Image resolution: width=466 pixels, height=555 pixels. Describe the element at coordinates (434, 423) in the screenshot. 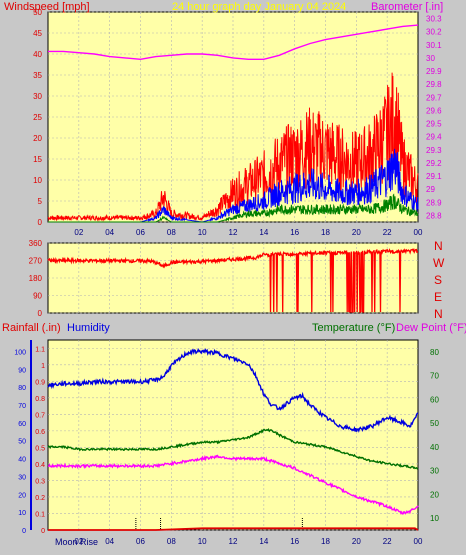

I see `temperature-tick-label: 50` at that location.